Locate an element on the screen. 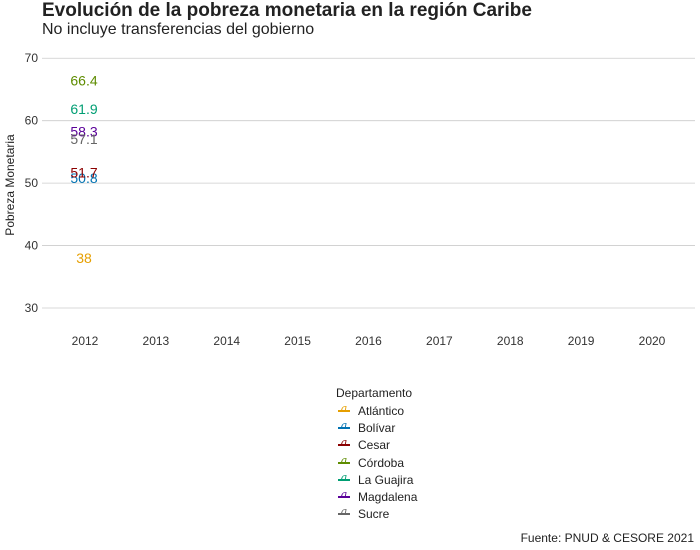 Image resolution: width=700 pixels, height=550 pixels. legend-item: a La Guajira is located at coordinates (376, 479).